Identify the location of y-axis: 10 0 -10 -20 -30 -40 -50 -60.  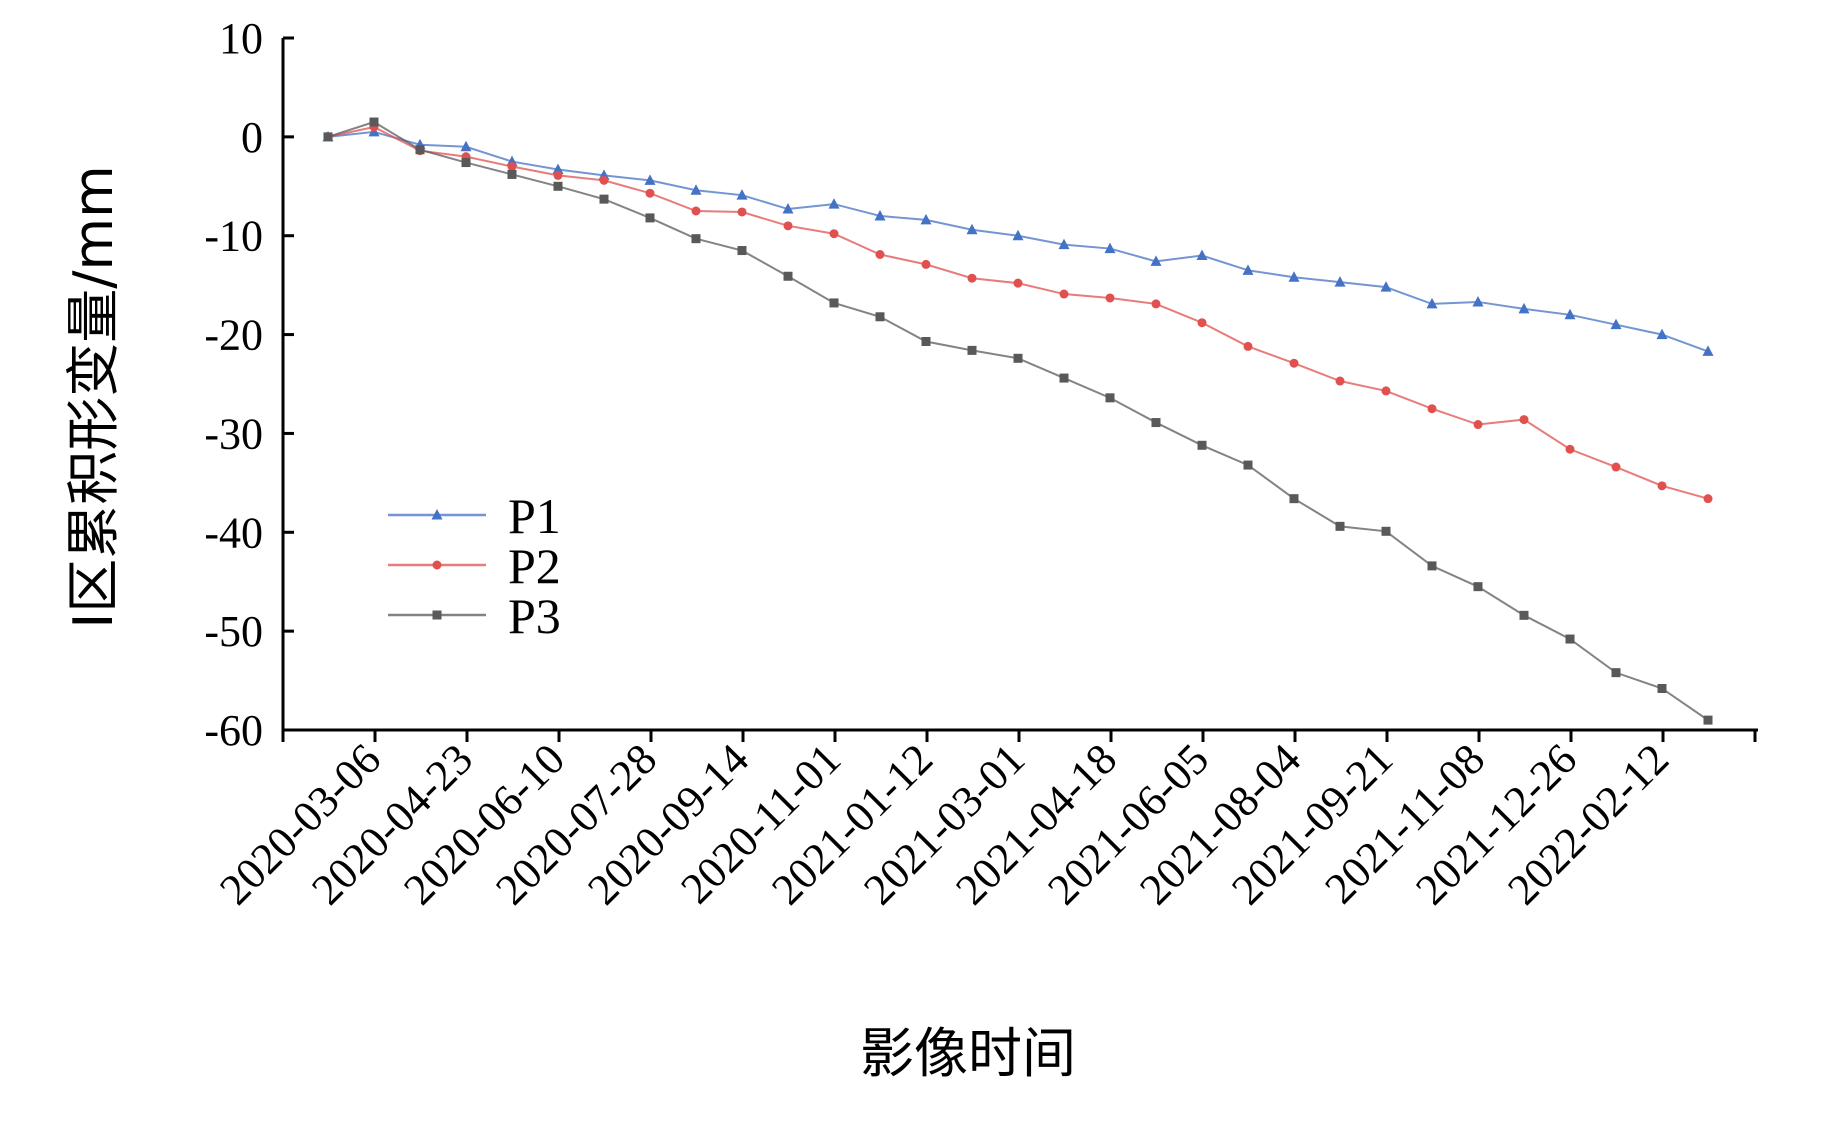
(249, 384).